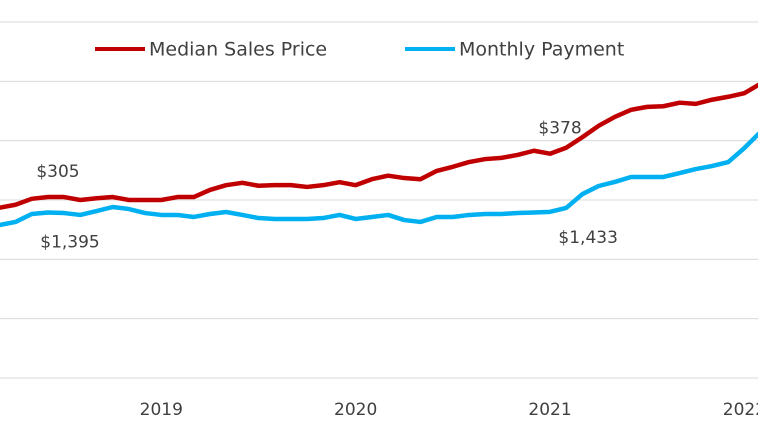 Image resolution: width=758 pixels, height=426 pixels. I want to click on x-tick-label: 2021, so click(549, 410).